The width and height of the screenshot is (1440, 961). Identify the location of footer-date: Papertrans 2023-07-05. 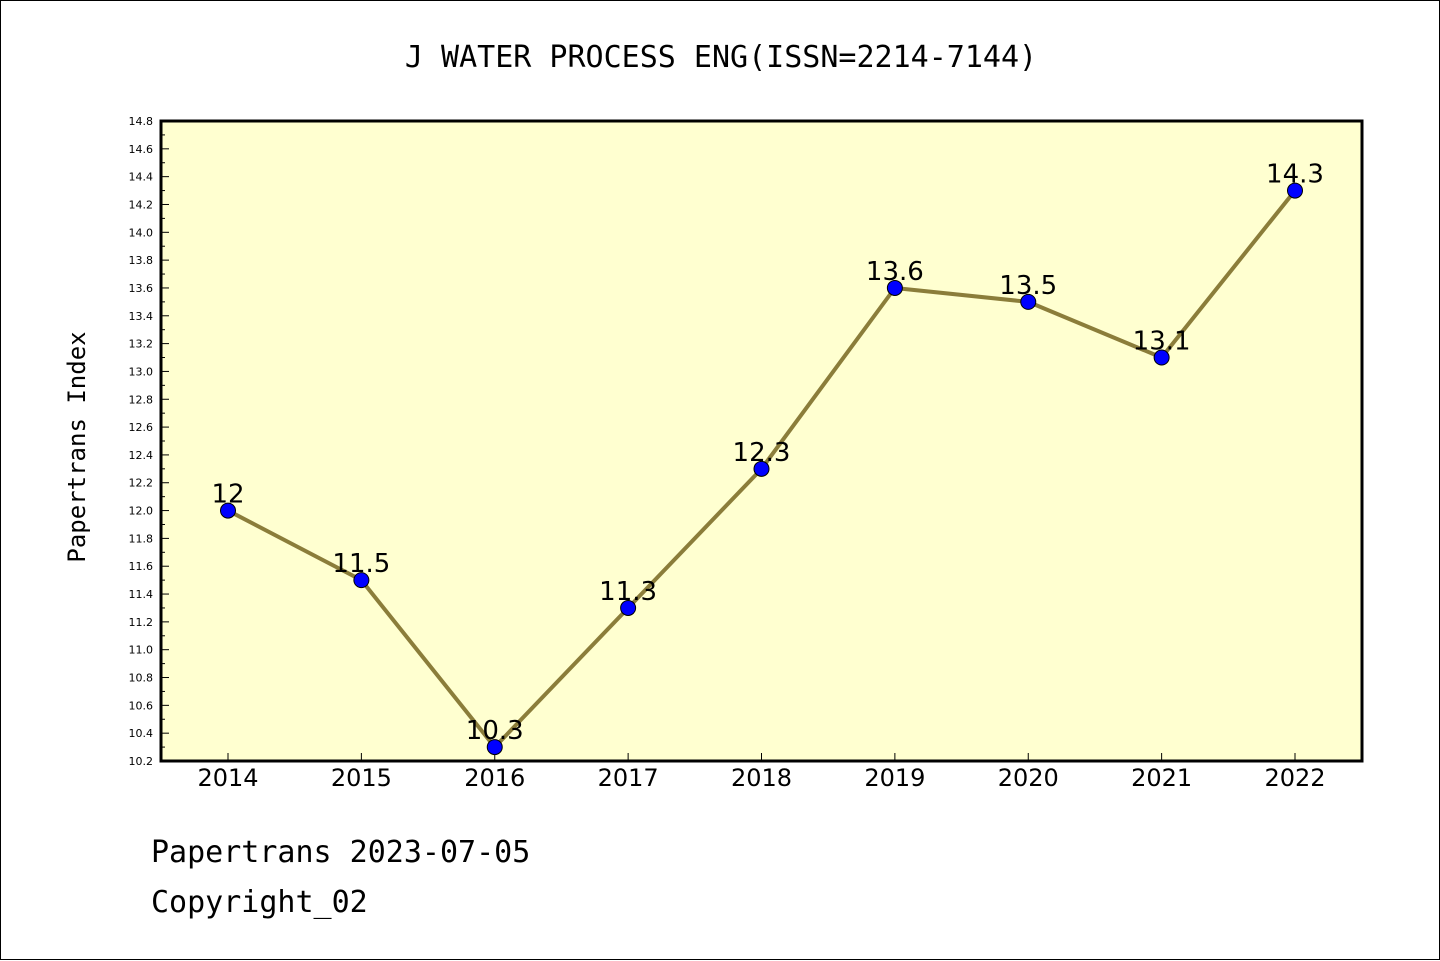
(341, 852).